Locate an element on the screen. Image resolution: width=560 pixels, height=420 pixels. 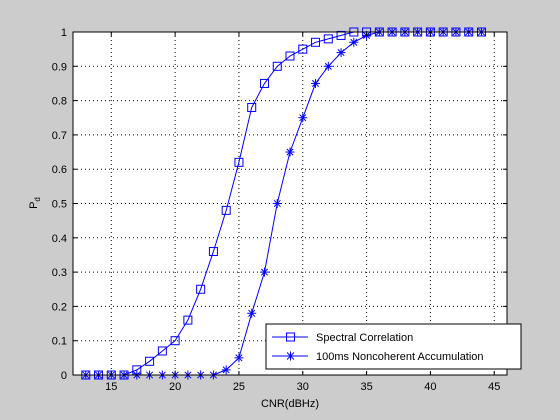
y-tick-label: 1 is located at coordinates (64, 33).